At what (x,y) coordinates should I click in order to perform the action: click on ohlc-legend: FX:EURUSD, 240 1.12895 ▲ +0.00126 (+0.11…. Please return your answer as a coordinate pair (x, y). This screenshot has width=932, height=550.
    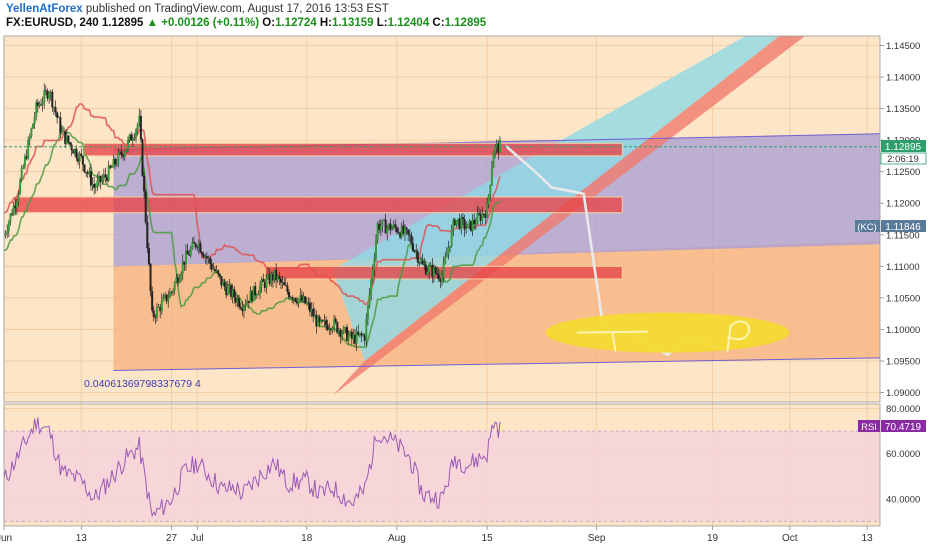
    Looking at the image, I should click on (246, 23).